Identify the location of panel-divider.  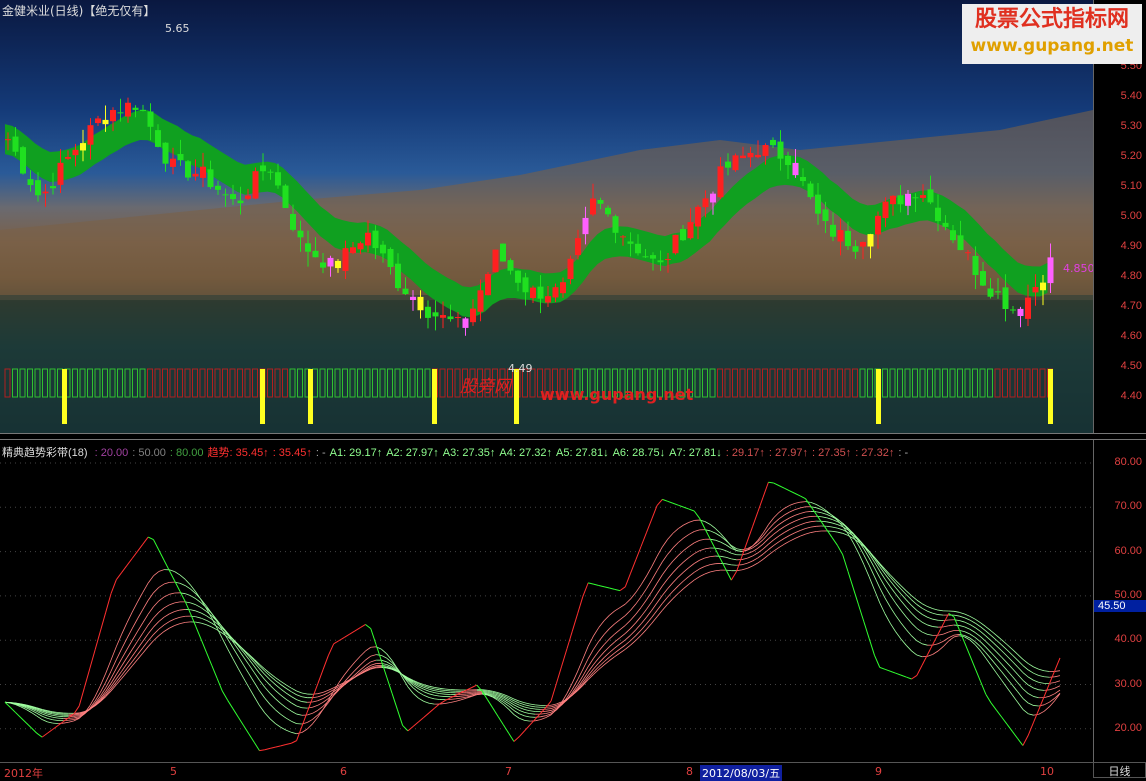
(573, 436).